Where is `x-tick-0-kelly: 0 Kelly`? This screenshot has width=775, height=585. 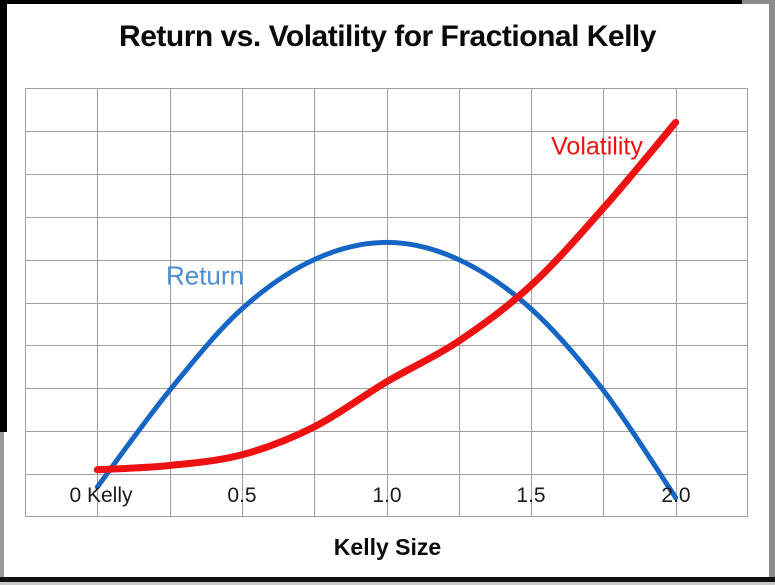
x-tick-0-kelly: 0 Kelly is located at coordinates (101, 495).